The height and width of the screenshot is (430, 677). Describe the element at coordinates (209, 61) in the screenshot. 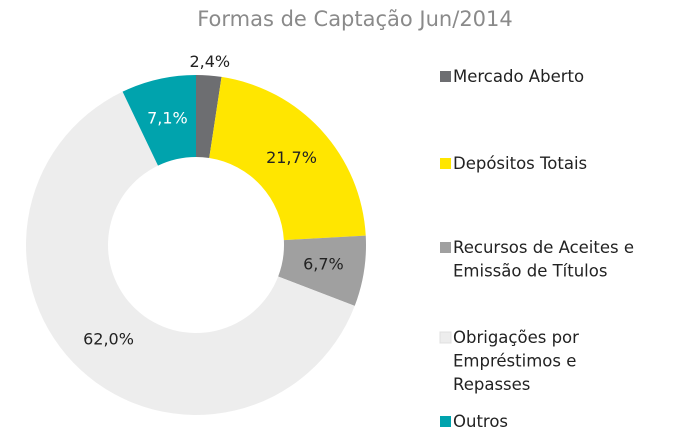

I see `data-label: 2,4%` at that location.